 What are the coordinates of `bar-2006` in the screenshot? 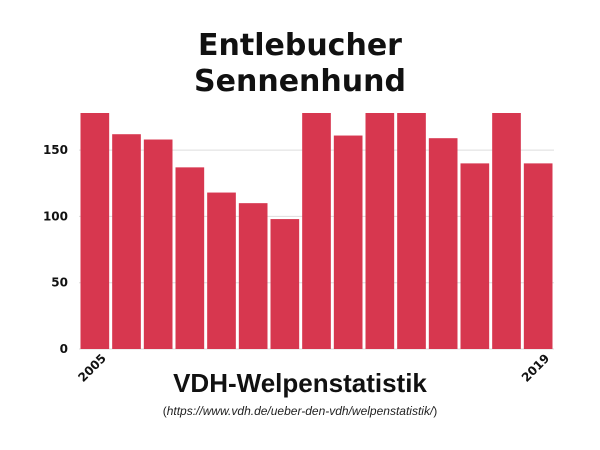 It's located at (126, 241).